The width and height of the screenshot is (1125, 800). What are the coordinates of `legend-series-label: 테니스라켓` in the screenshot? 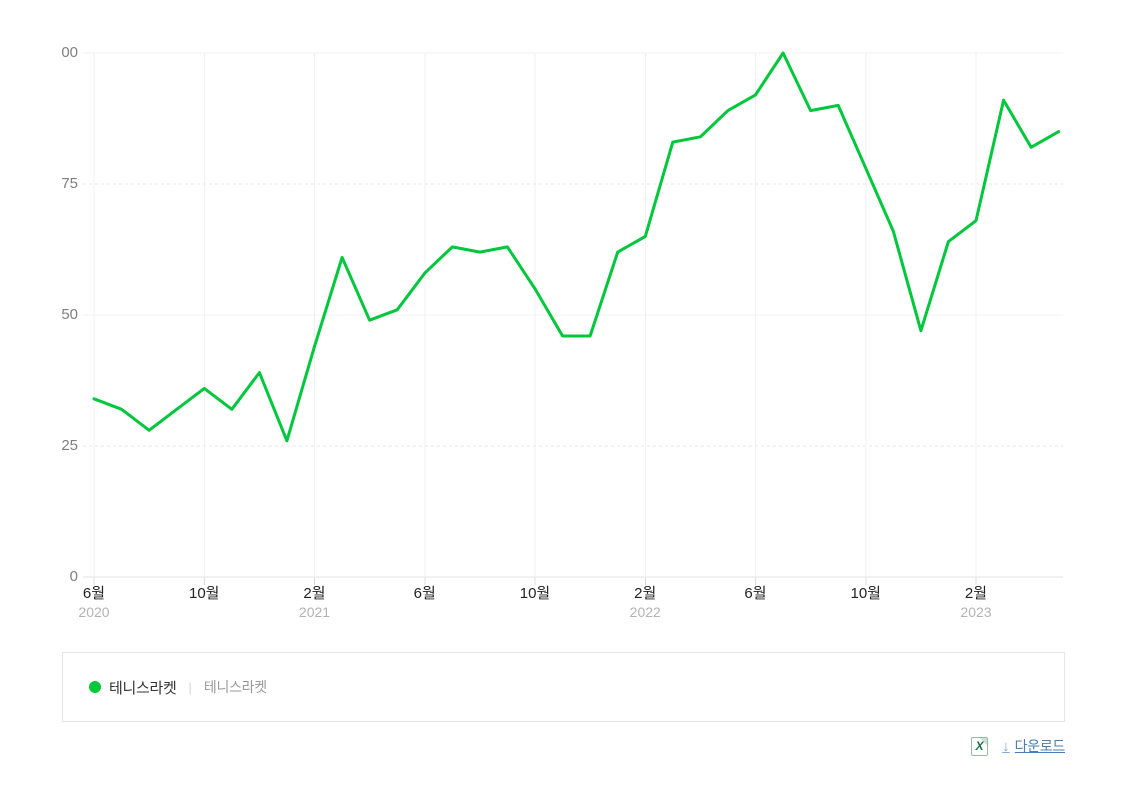 It's located at (143, 688).